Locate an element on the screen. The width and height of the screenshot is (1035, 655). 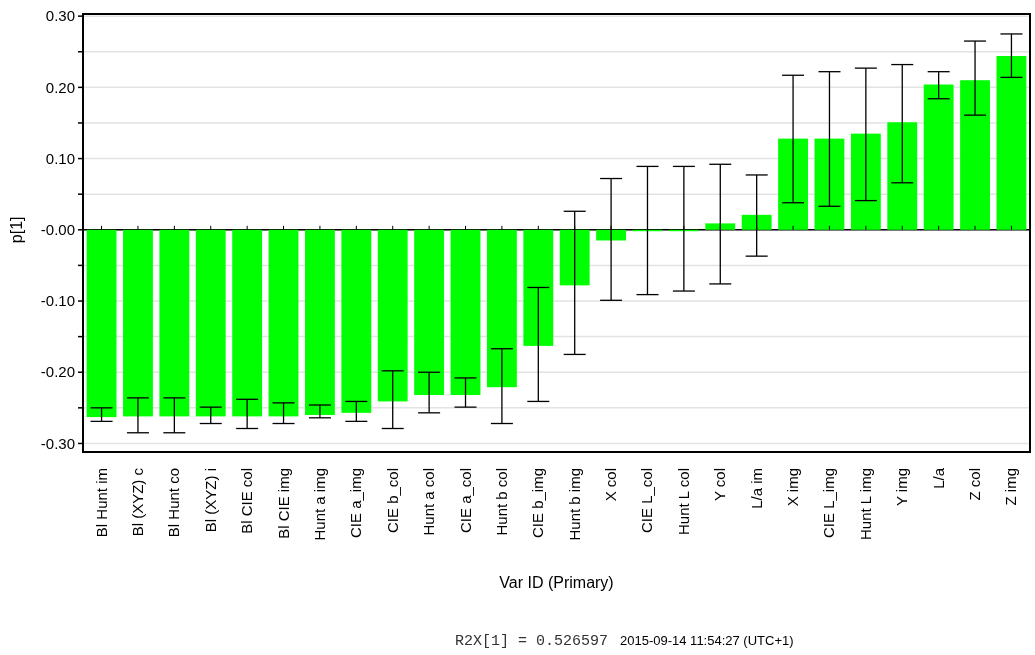
x-tick-label: Hunt L img is located at coordinates (865, 504).